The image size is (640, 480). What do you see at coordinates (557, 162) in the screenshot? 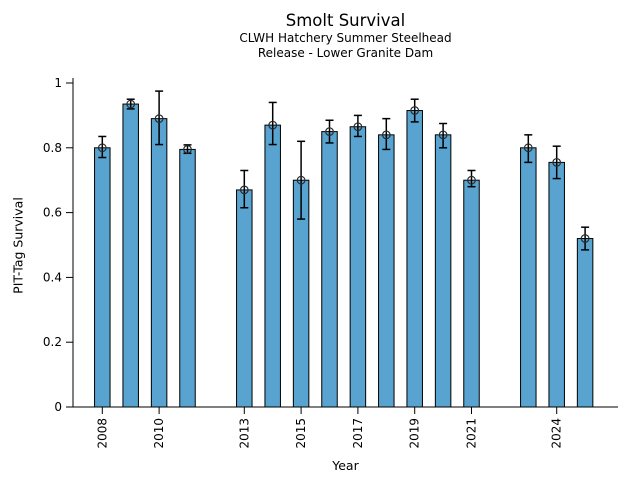
I see `marker-2024` at bounding box center [557, 162].